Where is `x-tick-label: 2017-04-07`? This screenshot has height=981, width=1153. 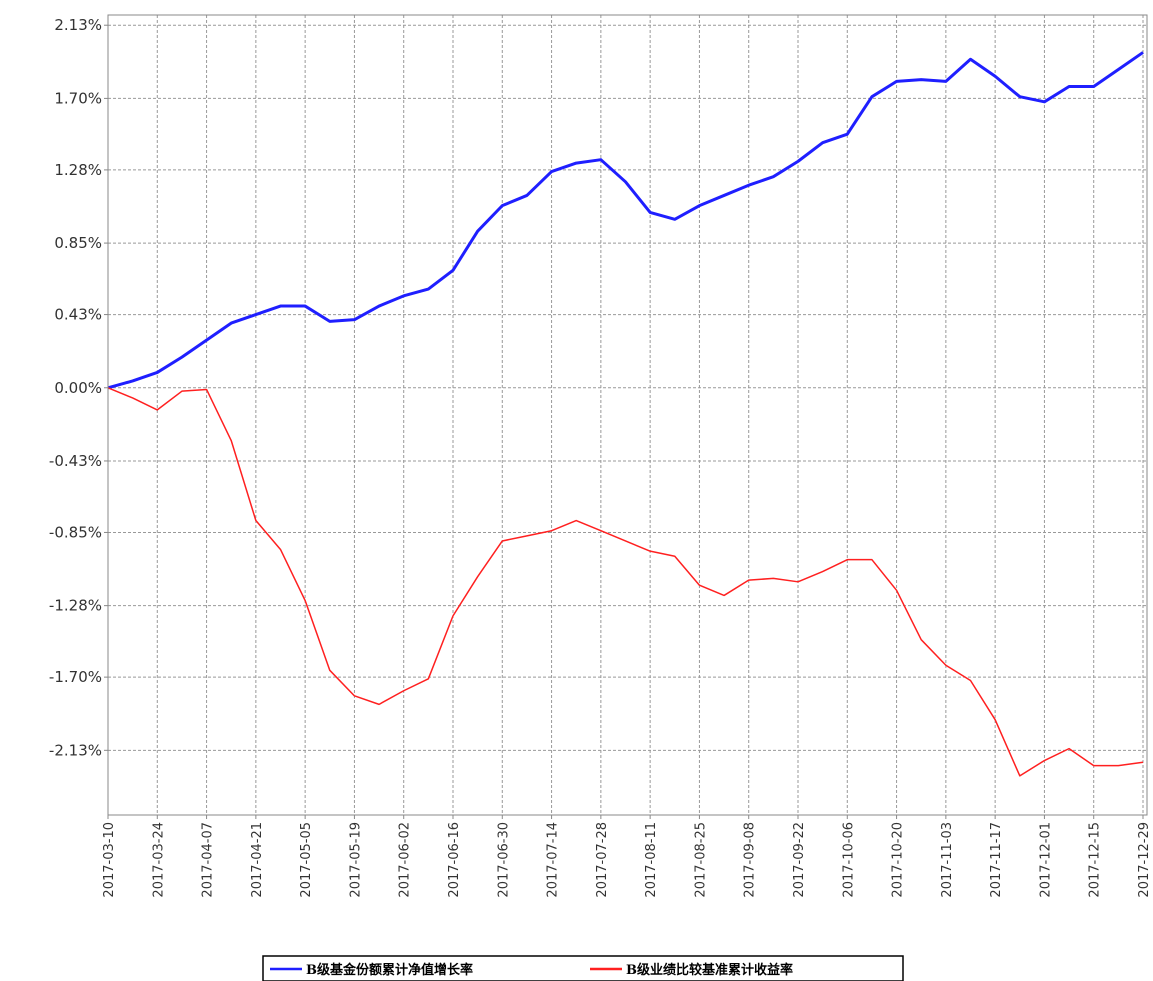 x-tick-label: 2017-04-07 is located at coordinates (208, 860).